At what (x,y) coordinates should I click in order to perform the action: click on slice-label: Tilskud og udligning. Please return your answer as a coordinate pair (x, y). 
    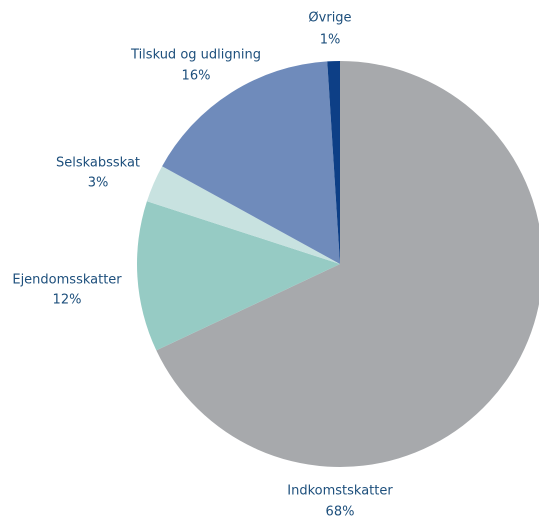
    Looking at the image, I should click on (195, 55).